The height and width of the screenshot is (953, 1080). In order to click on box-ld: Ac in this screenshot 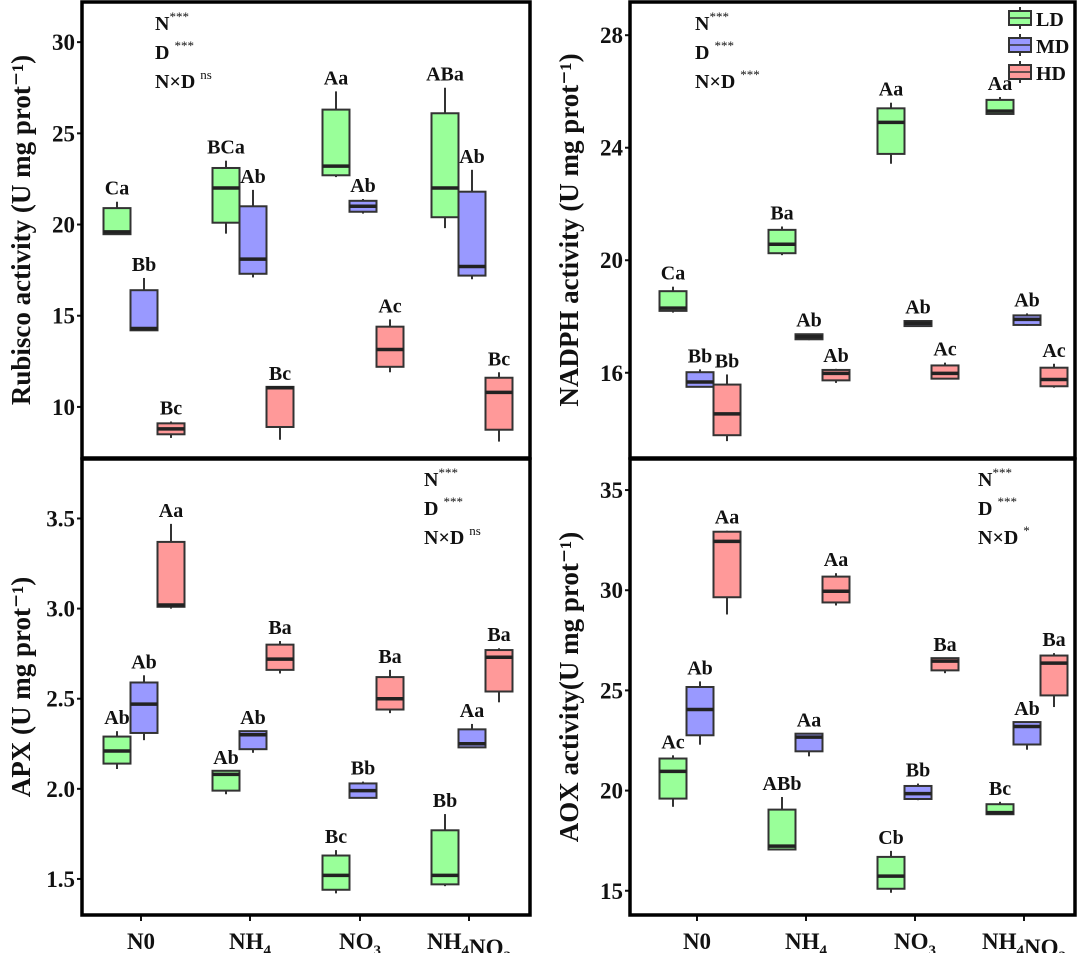, I will do `click(673, 769)`.